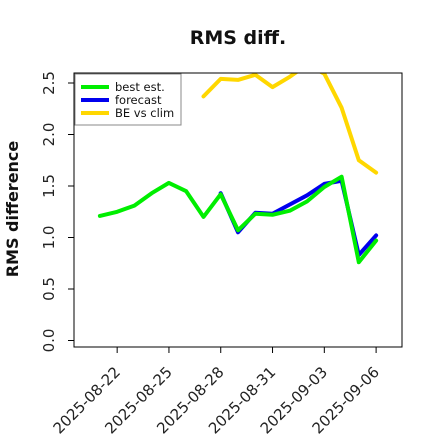 This screenshot has height=445, width=440. What do you see at coordinates (138, 100) in the screenshot?
I see `legend-label: forecast` at bounding box center [138, 100].